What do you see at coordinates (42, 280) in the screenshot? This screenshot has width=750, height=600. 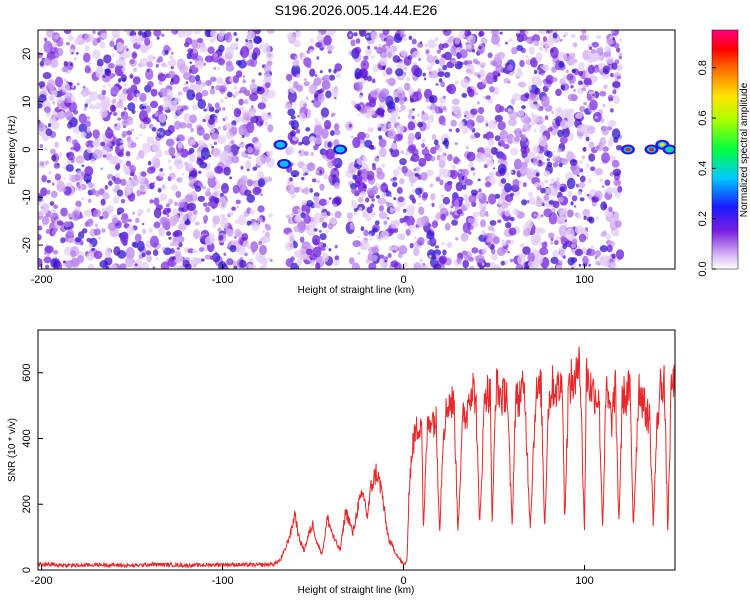 I see `x-tick-label: -200` at bounding box center [42, 280].